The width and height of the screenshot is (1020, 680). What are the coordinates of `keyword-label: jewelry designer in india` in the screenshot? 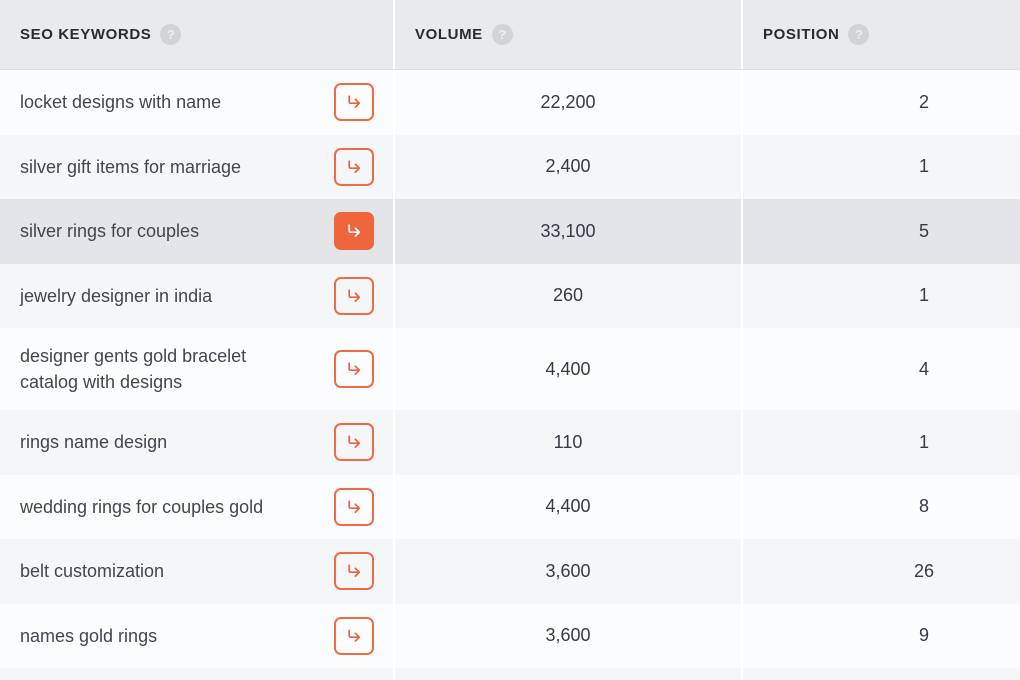 It's located at (116, 295).